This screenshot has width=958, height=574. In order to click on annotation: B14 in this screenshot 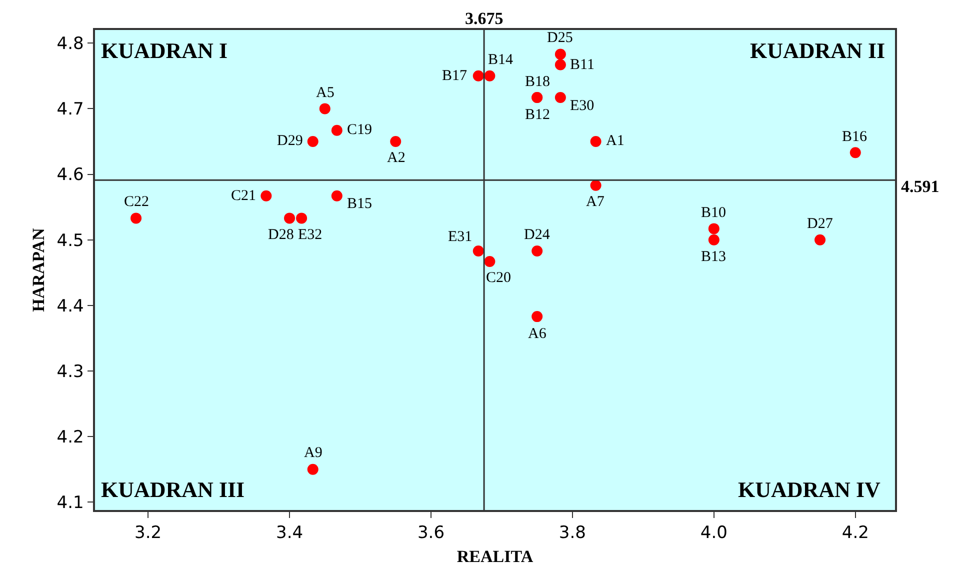, I will do `click(501, 60)`.